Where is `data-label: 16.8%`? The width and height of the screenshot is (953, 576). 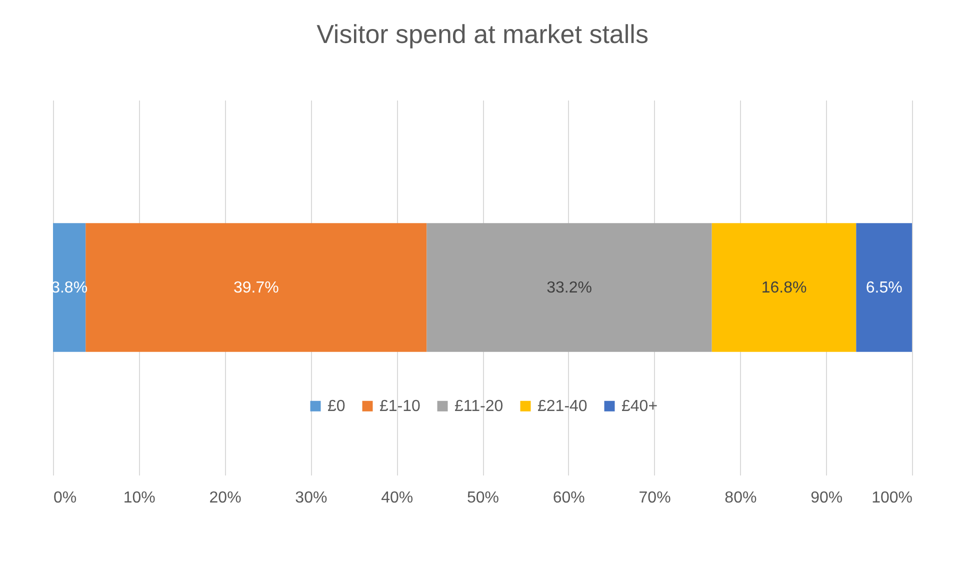
data-label: 16.8% is located at coordinates (784, 288).